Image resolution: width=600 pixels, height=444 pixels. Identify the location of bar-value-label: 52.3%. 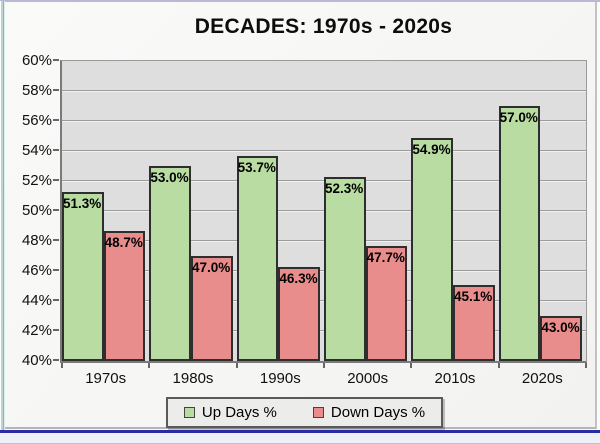
(344, 188).